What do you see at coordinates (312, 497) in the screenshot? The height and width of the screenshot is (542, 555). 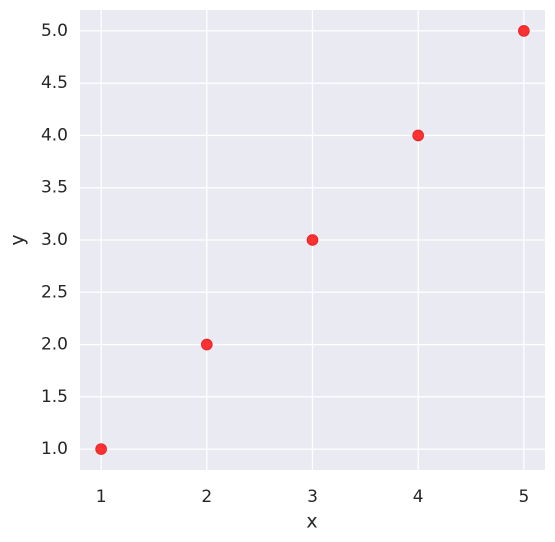 I see `x-tick-label: 3` at bounding box center [312, 497].